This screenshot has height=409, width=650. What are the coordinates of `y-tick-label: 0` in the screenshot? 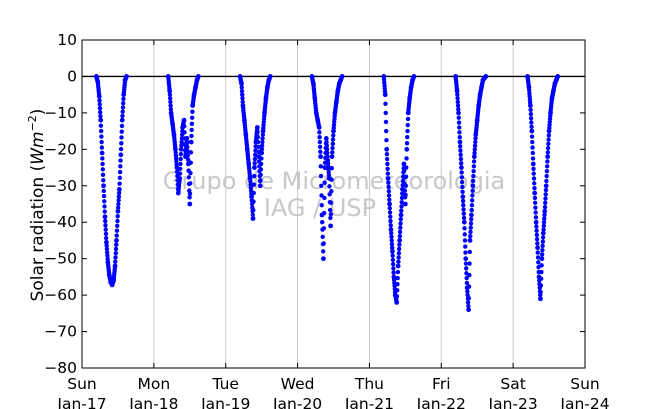 It's located at (72, 76).